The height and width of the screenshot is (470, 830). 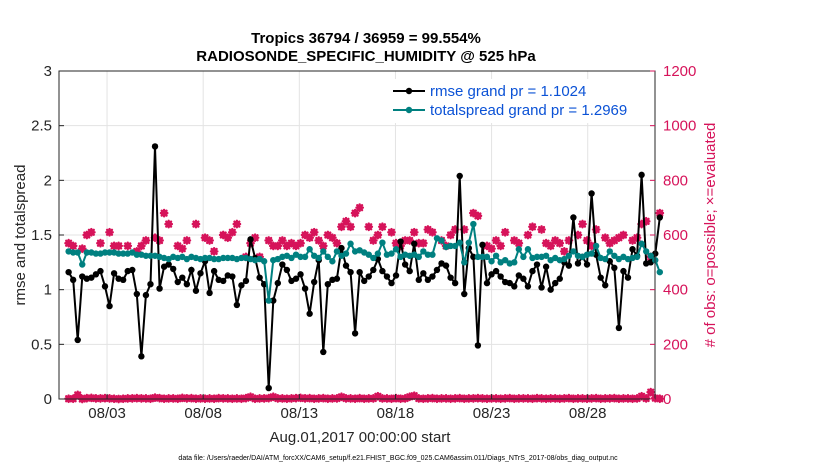 I want to click on y-tick-label-left: 2, so click(x=48, y=180).